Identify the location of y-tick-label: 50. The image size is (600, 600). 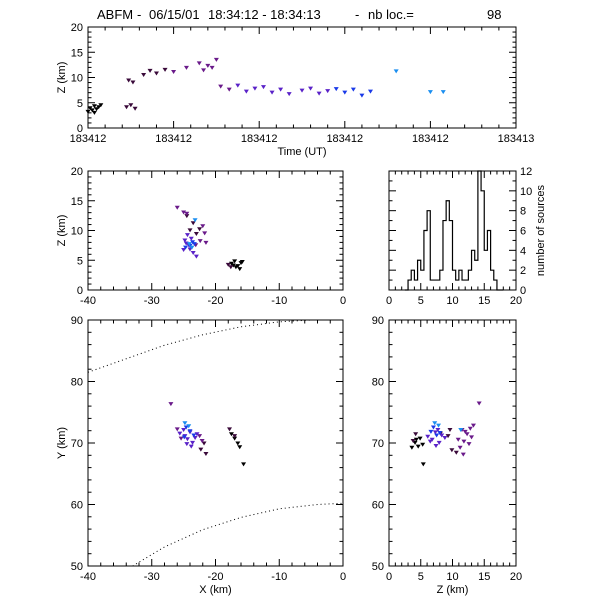
(77, 567).